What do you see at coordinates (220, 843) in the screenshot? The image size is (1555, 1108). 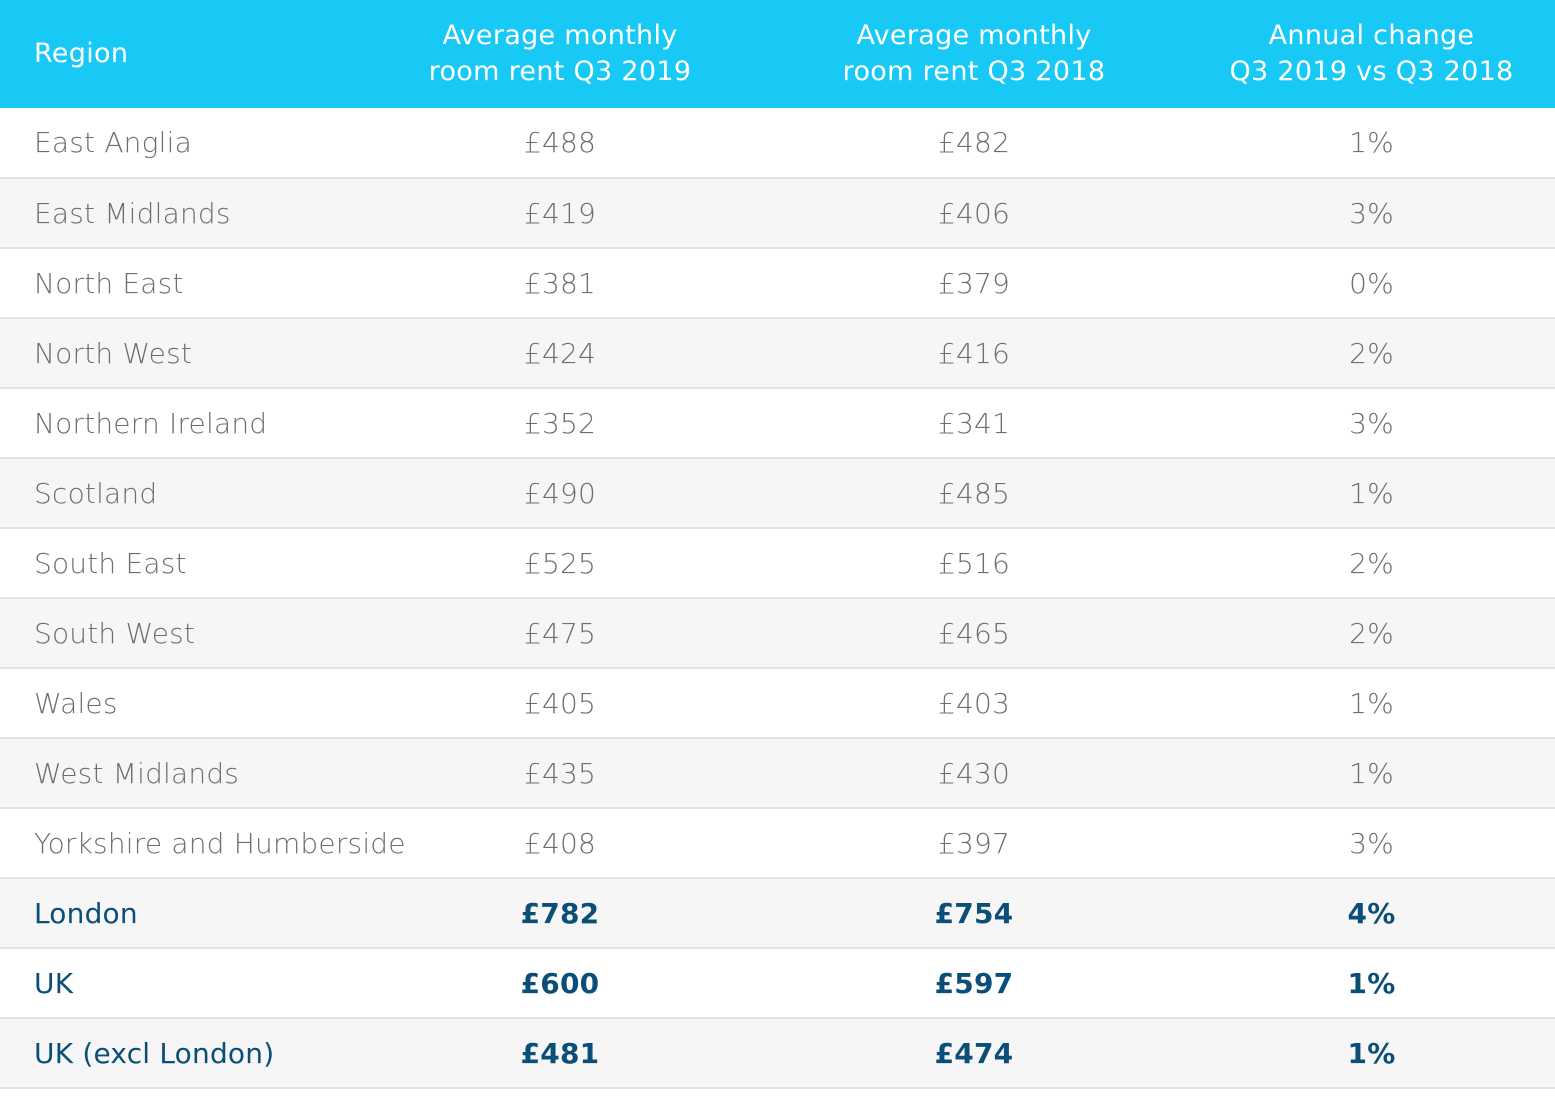 I see `region-cell: Yorkshire and Humberside` at bounding box center [220, 843].